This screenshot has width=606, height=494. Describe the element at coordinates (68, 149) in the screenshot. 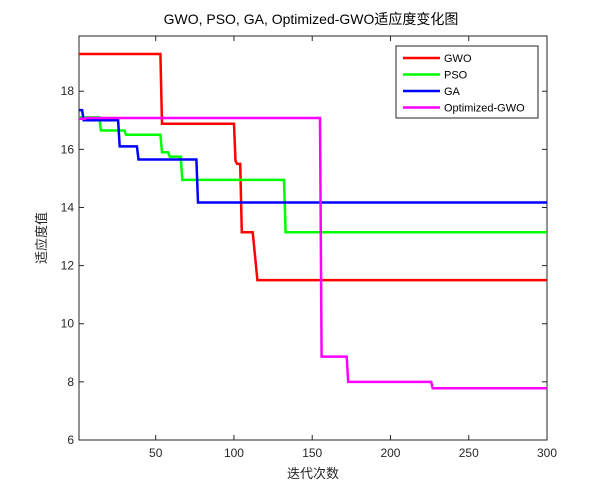

I see `y-tick-label-5: 16` at that location.